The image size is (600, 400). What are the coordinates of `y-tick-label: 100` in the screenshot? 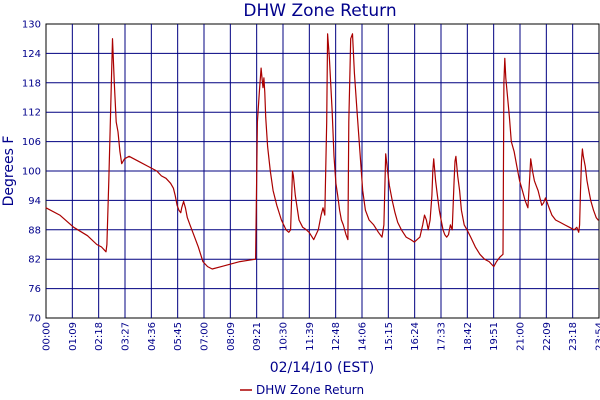 It's located at (31, 172).